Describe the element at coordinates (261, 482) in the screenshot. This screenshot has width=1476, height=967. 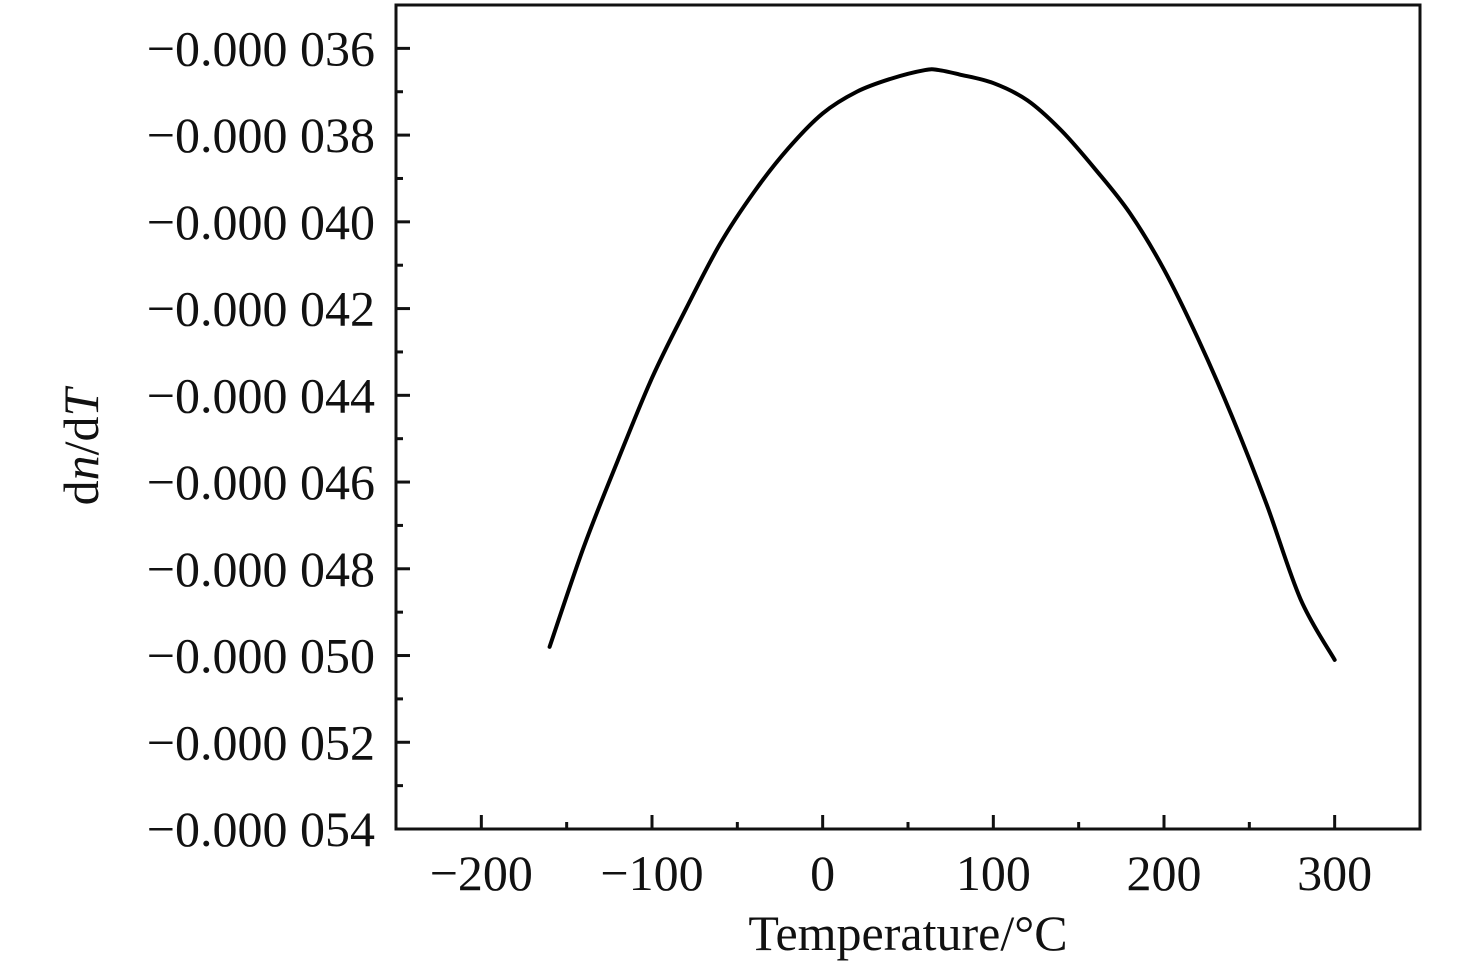
I see `y-tick-label: −0.000 046` at that location.